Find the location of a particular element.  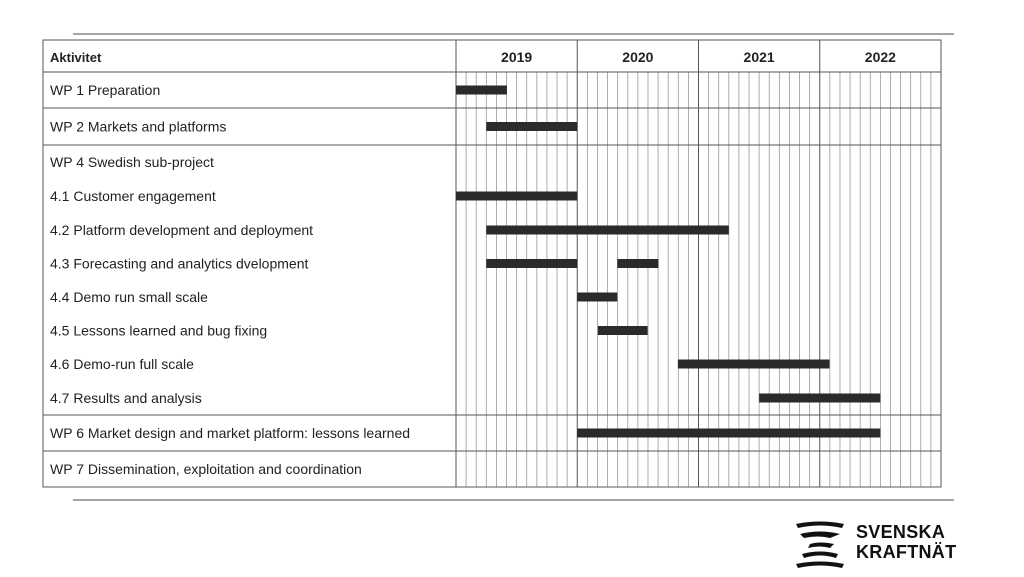

row-label: 4.5 Lessons learned and bug fixing is located at coordinates (158, 331).